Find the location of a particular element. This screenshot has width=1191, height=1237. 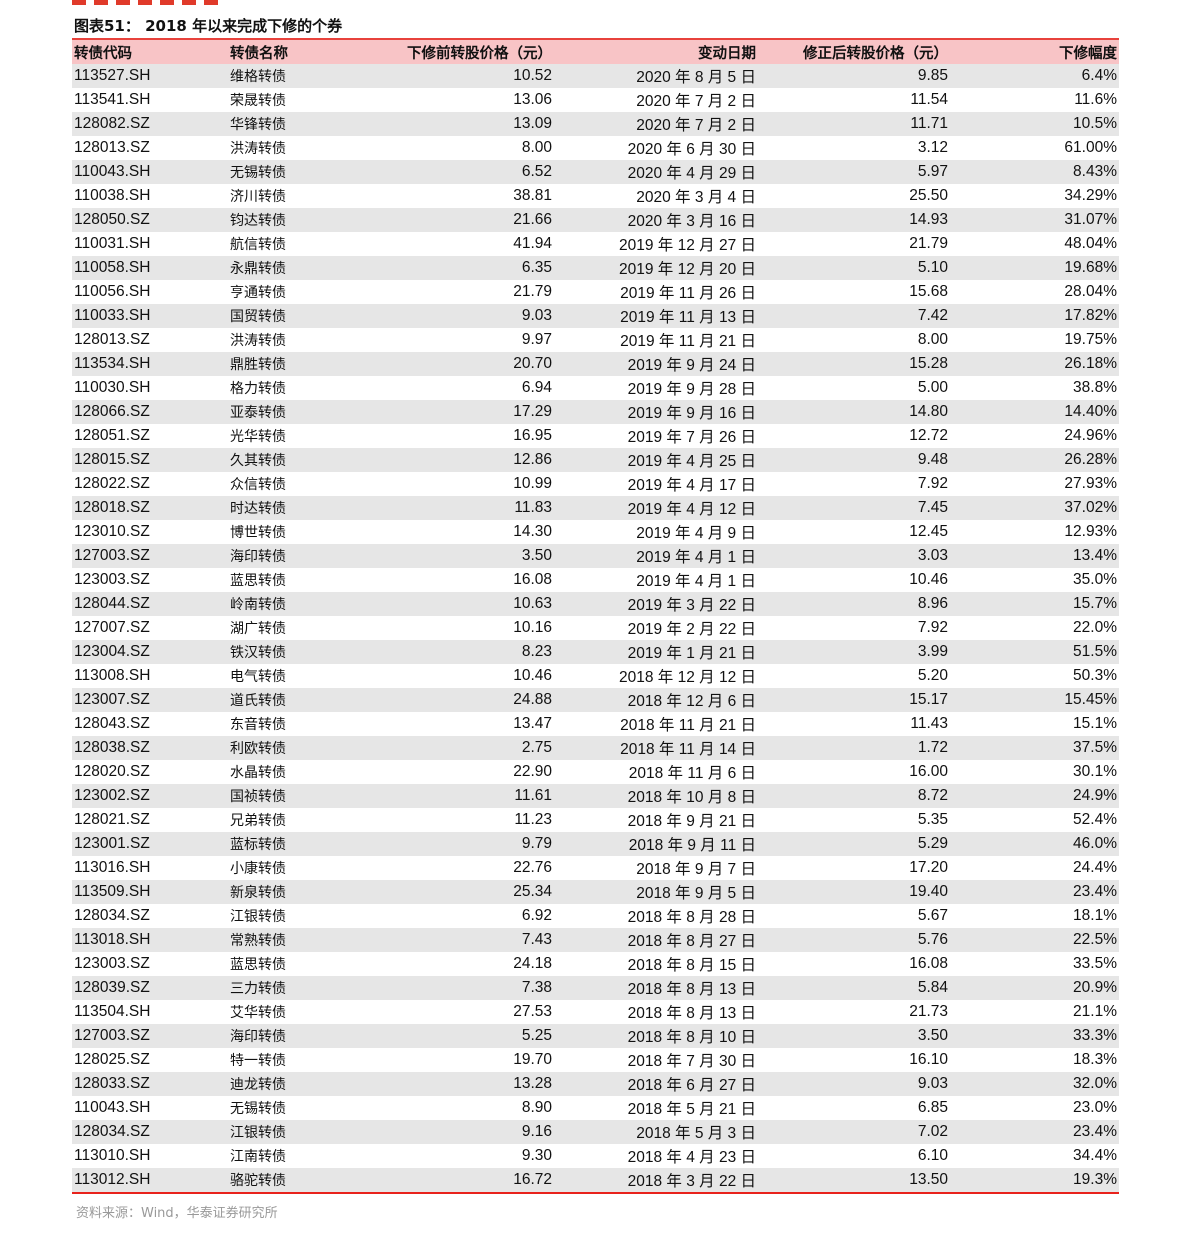

cell-price-after: 5.67 is located at coordinates (932, 915).